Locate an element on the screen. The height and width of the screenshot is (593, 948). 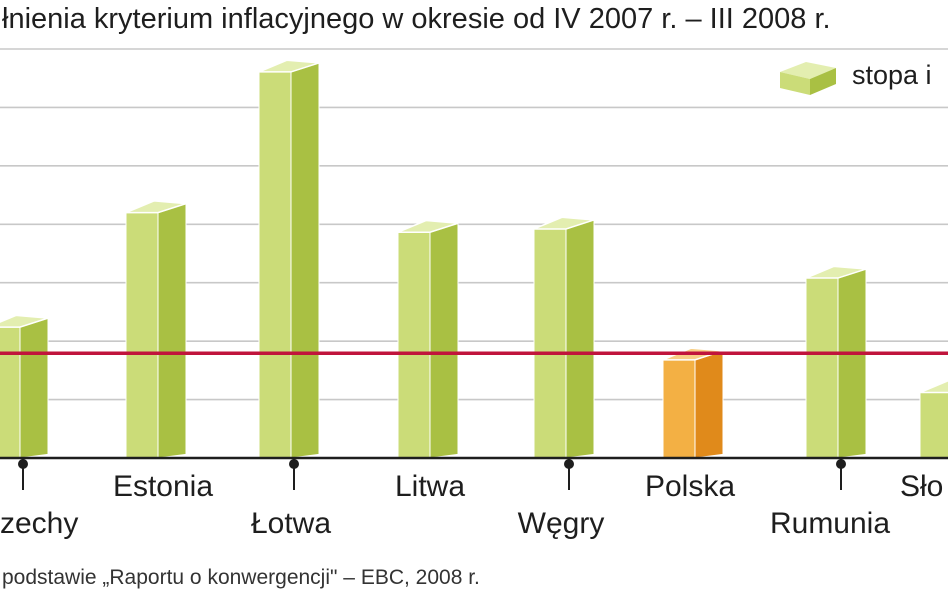
category-label: Rumunia is located at coordinates (830, 523).